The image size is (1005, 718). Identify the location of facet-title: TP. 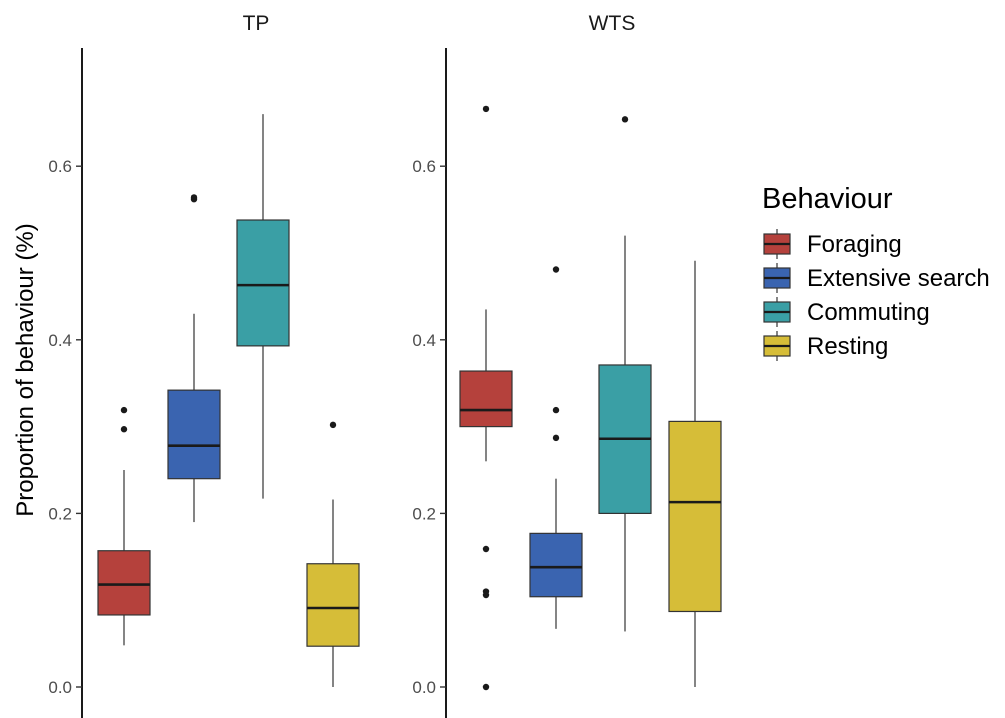
(256, 23).